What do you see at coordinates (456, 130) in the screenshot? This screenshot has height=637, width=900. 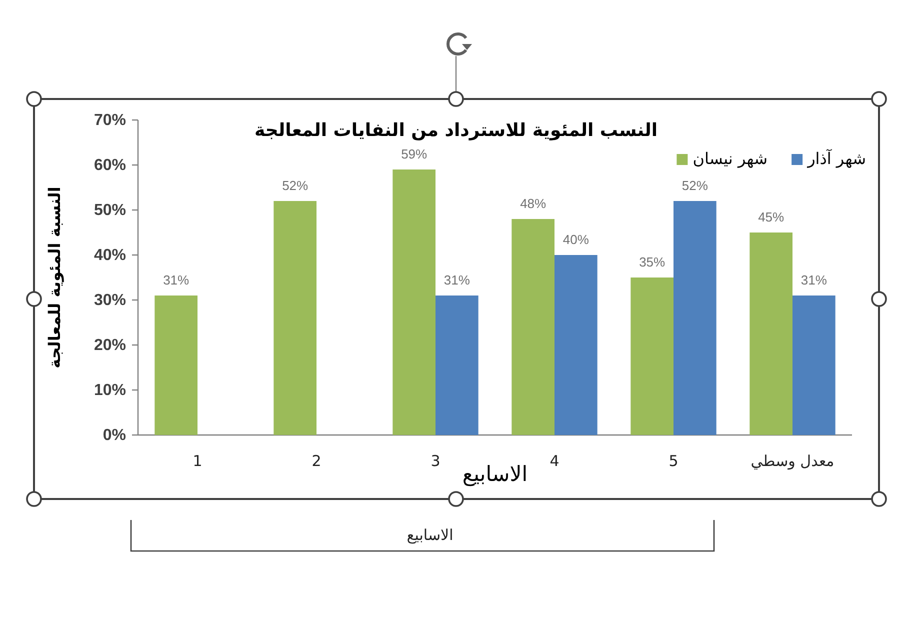 I see `title: النسب المئوية للاسترداد من النفايات المعالجة` at bounding box center [456, 130].